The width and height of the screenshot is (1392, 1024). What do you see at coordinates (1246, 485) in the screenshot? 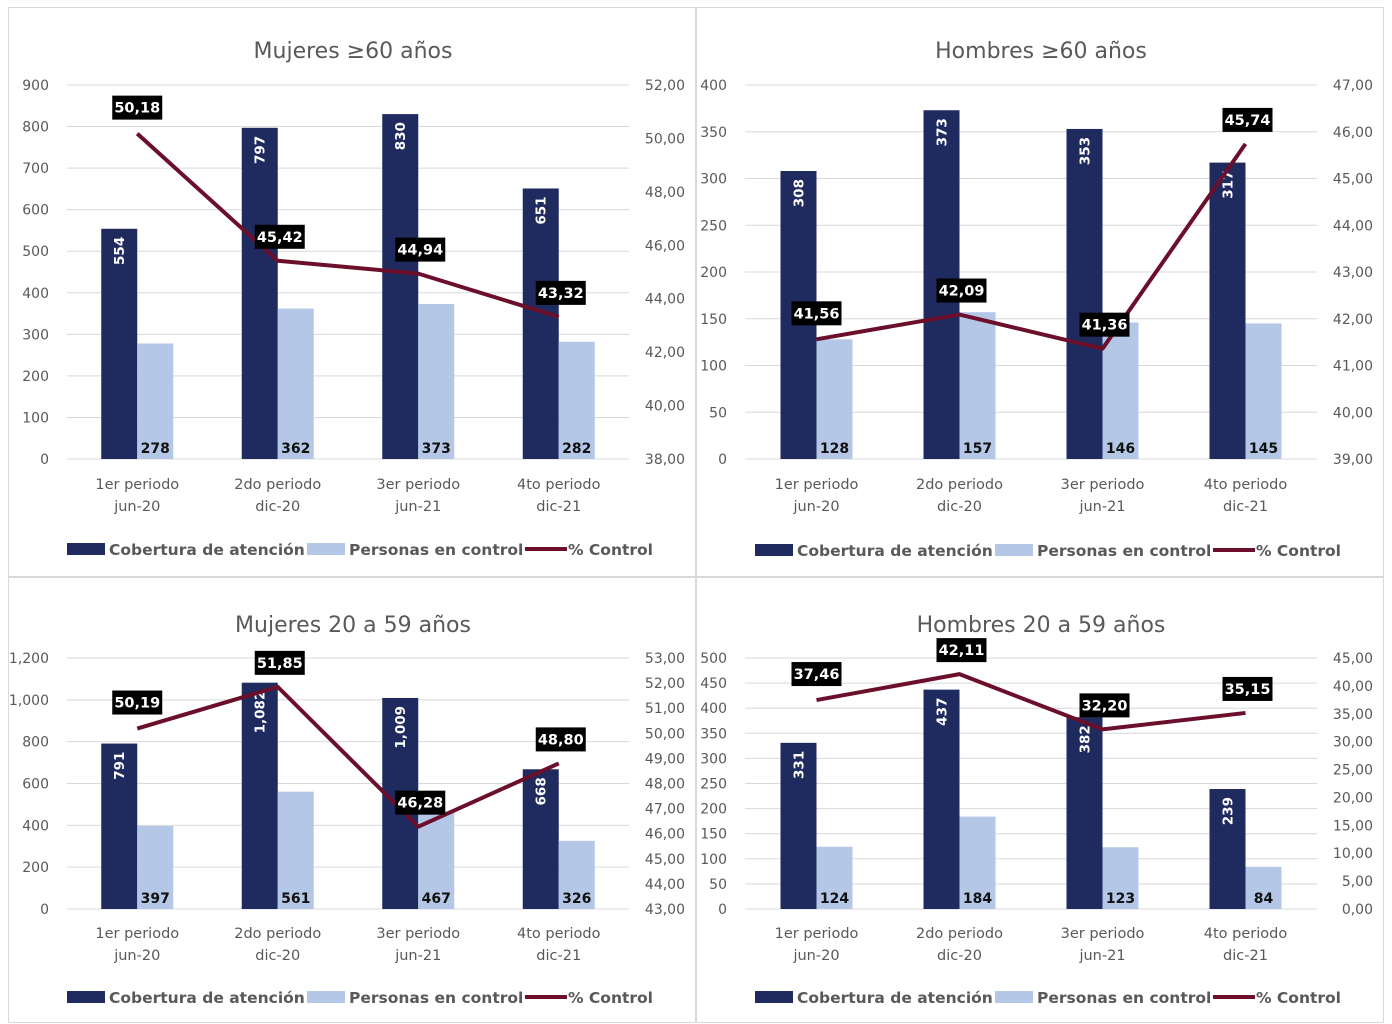
I see `category-label: 4to periodo` at bounding box center [1246, 485].